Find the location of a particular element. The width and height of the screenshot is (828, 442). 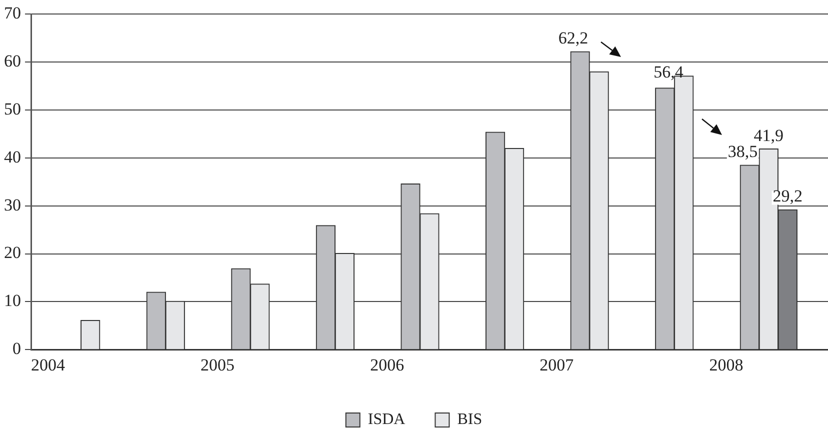

data-label: 62,2 is located at coordinates (573, 38).